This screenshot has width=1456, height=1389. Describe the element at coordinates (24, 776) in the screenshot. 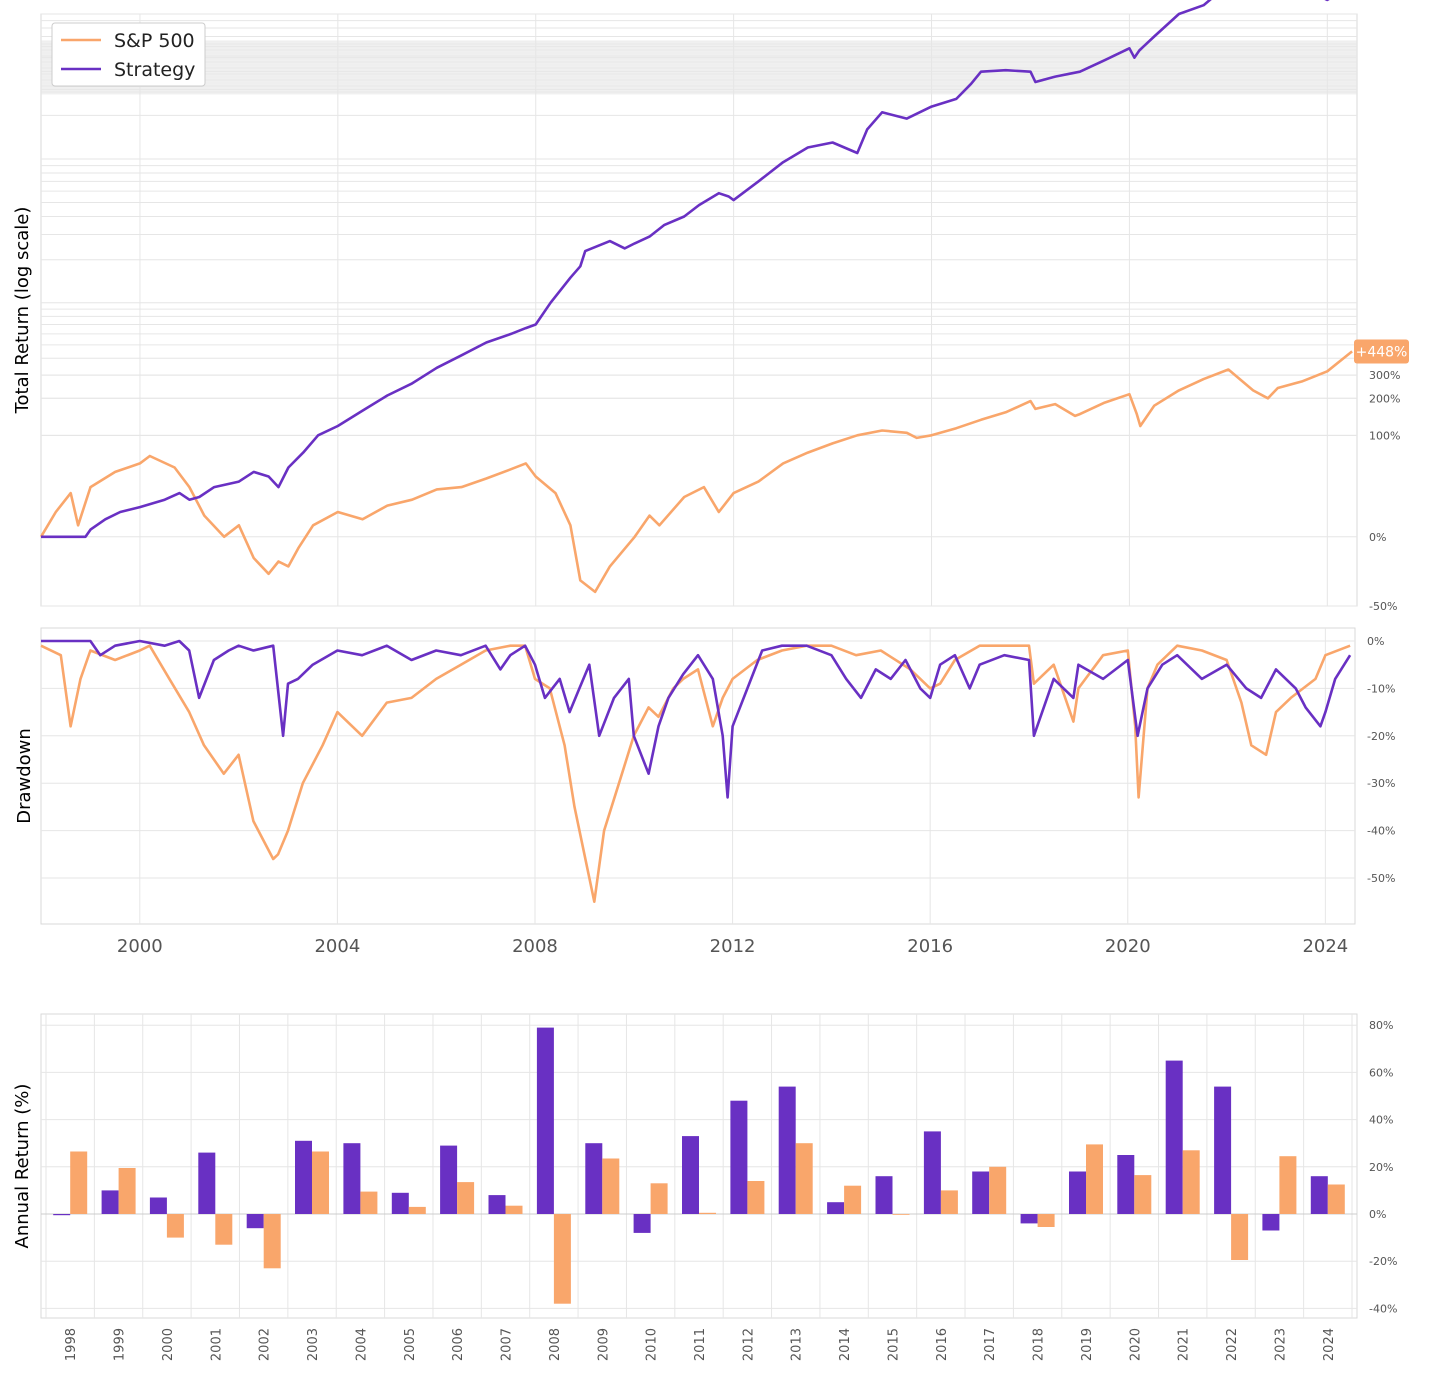

I see `y-axis-label: Drawdown` at that location.